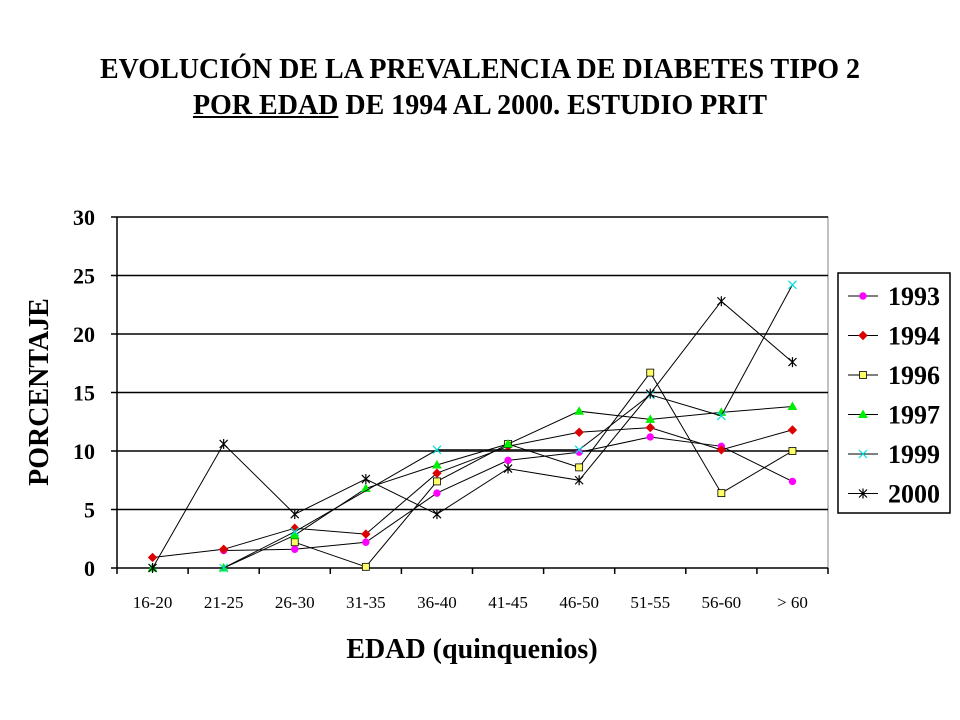 The width and height of the screenshot is (960, 720). Describe the element at coordinates (437, 602) in the screenshot. I see `x-tick-label-36-40: 36-40` at that location.